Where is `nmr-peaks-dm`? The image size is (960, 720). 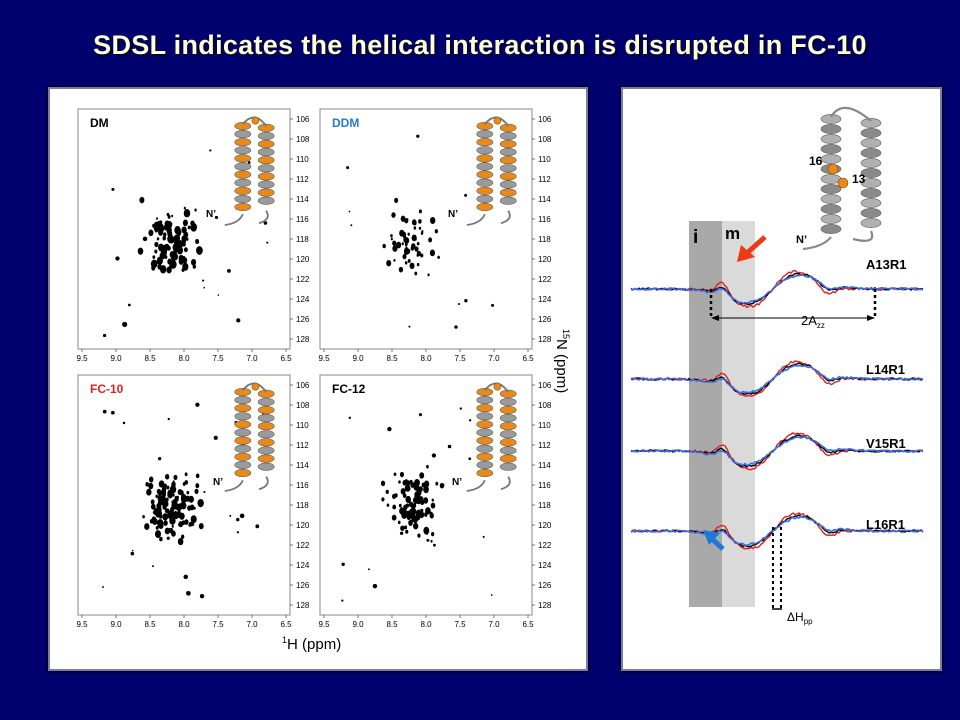 nmr-peaks-dm is located at coordinates (185, 240).